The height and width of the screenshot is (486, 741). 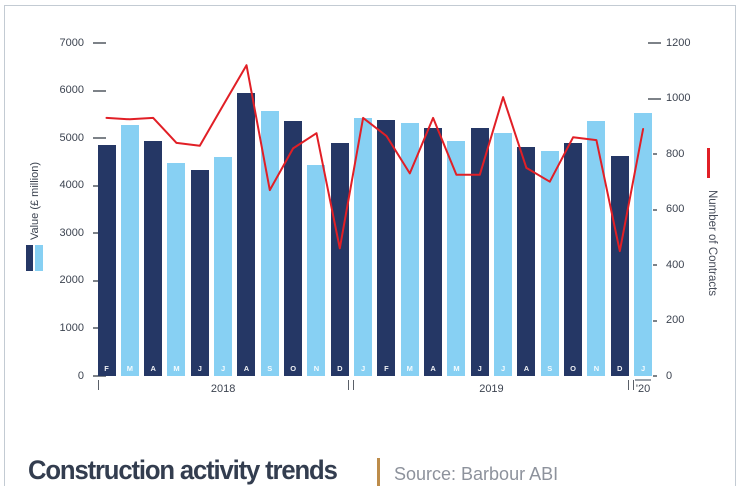 What do you see at coordinates (378, 472) in the screenshot?
I see `title-separator` at bounding box center [378, 472].